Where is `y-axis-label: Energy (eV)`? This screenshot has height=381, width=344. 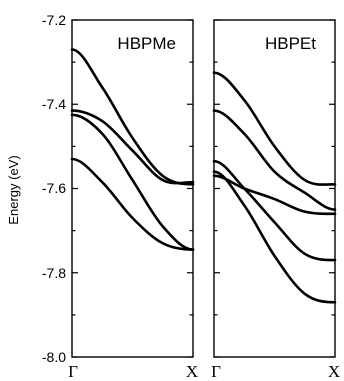 y-axis-label: Energy (eV) is located at coordinates (13, 189).